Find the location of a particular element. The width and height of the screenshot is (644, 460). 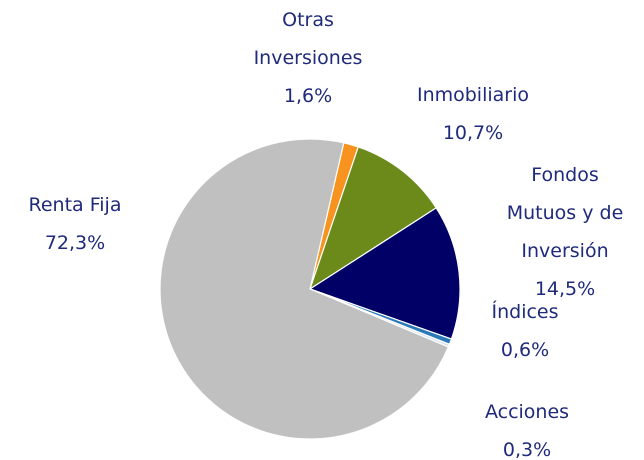

value-label: 14,5% is located at coordinates (565, 289).